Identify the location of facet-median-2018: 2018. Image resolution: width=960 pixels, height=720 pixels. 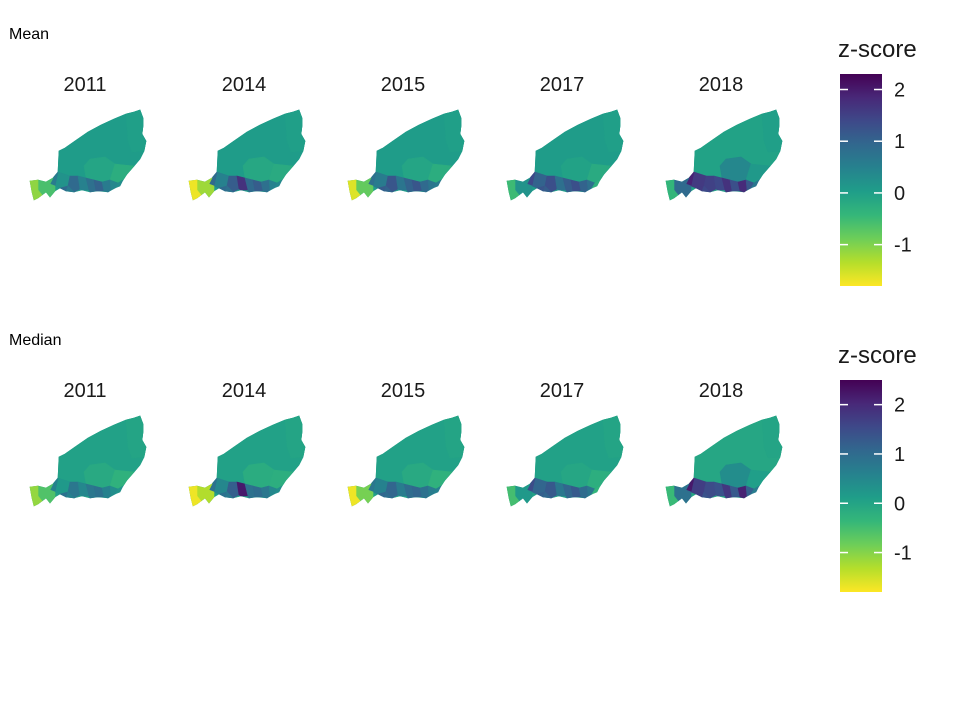
(721, 451).